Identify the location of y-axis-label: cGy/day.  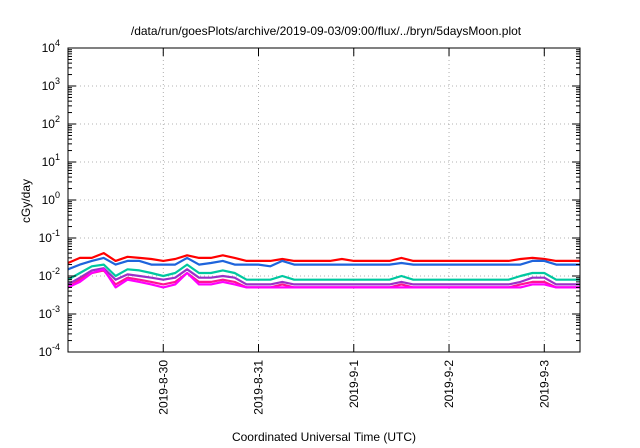
(26, 201).